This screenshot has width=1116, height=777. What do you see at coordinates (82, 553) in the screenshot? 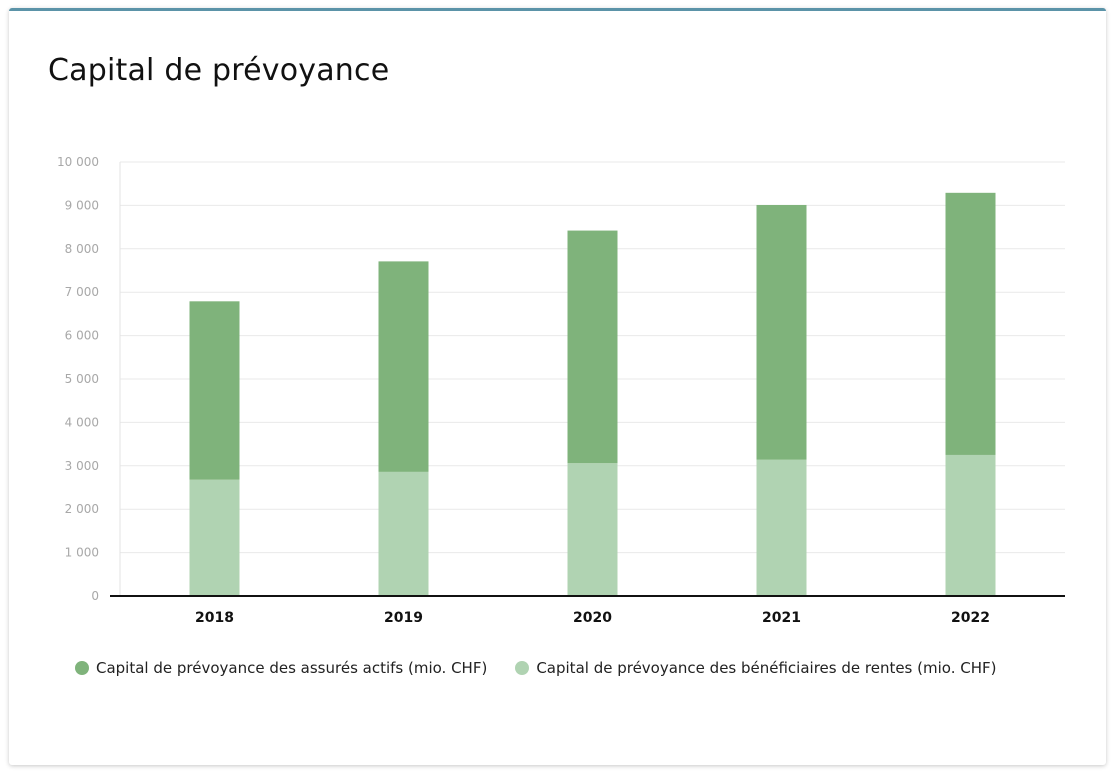
I see `y-tick-label: 1 000` at bounding box center [82, 553].